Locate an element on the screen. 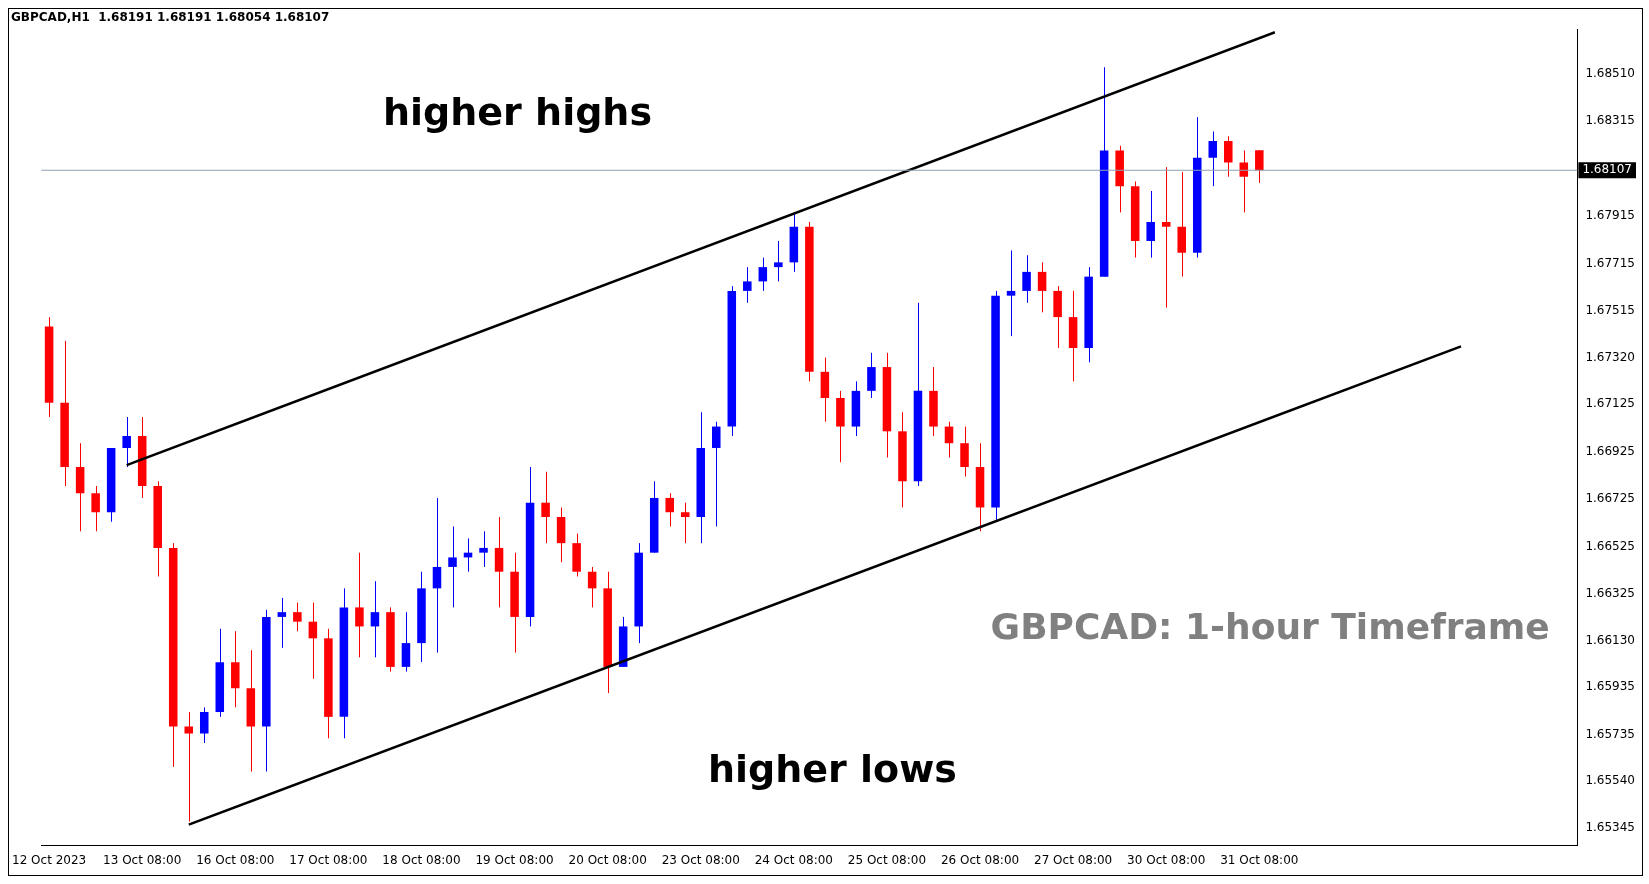 The width and height of the screenshot is (1649, 884). x-tick-label: 23 Oct 08:00 is located at coordinates (700, 859).